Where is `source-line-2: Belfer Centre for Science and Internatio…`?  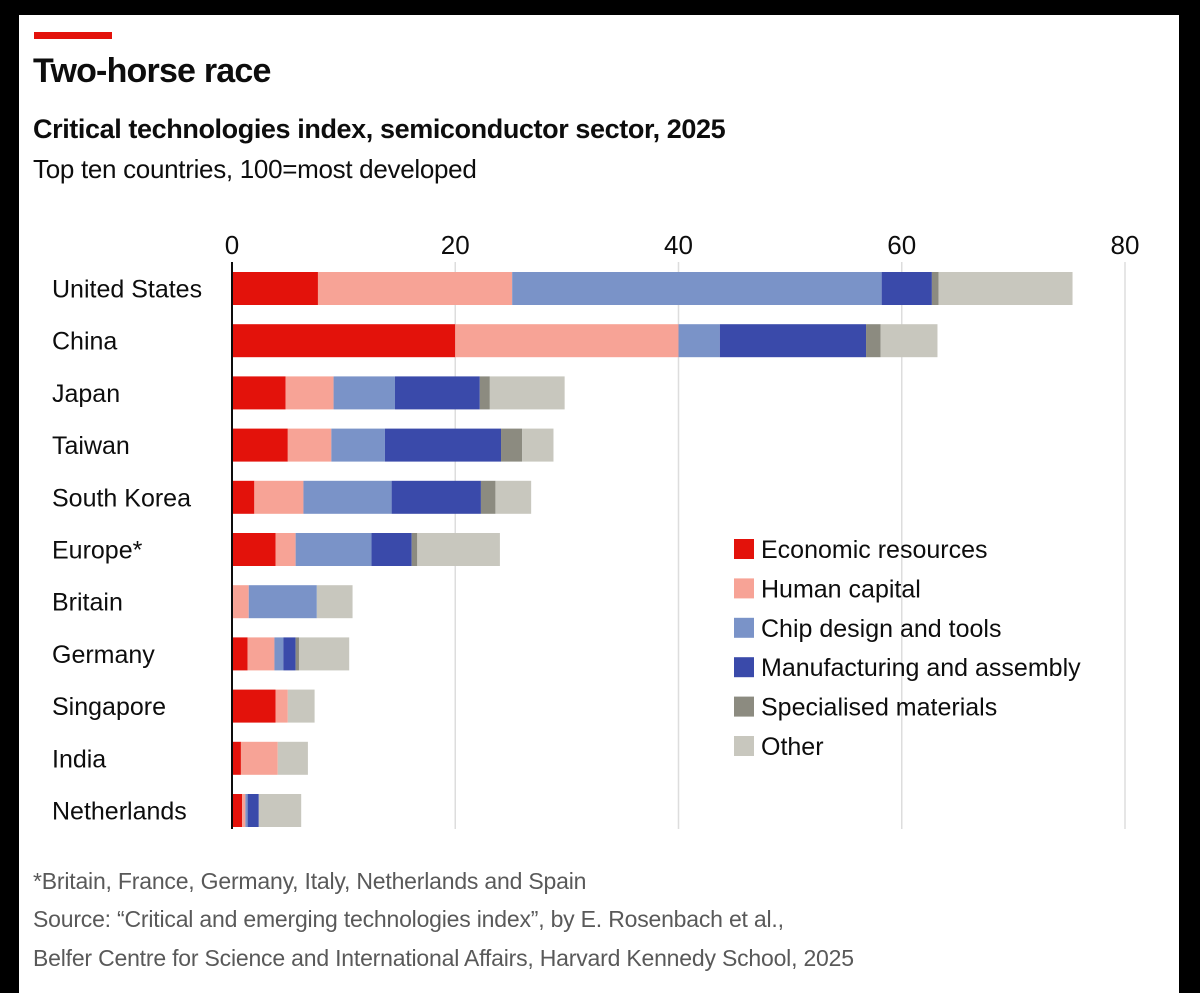 source-line-2: Belfer Centre for Science and Internatio… is located at coordinates (443, 958).